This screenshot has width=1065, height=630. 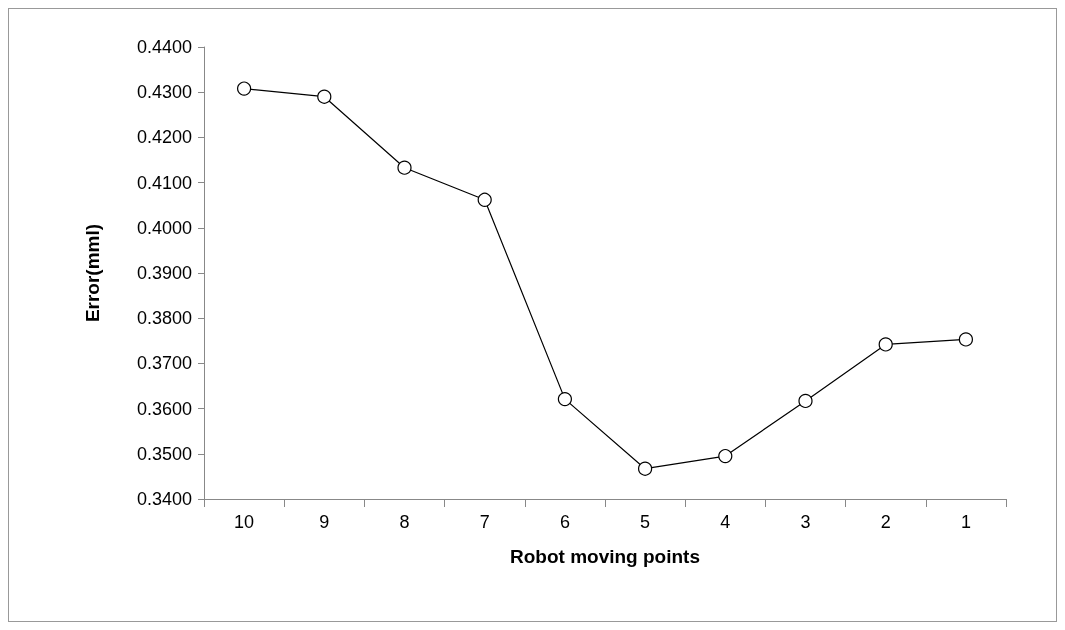 What do you see at coordinates (805, 522) in the screenshot?
I see `x-tick-label: 3` at bounding box center [805, 522].